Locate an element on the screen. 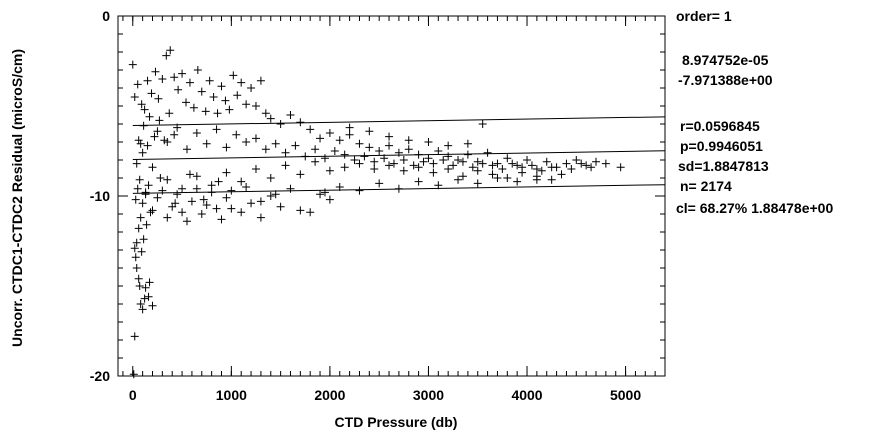 This screenshot has height=433, width=881. upper-confidence-line is located at coordinates (399, 121).